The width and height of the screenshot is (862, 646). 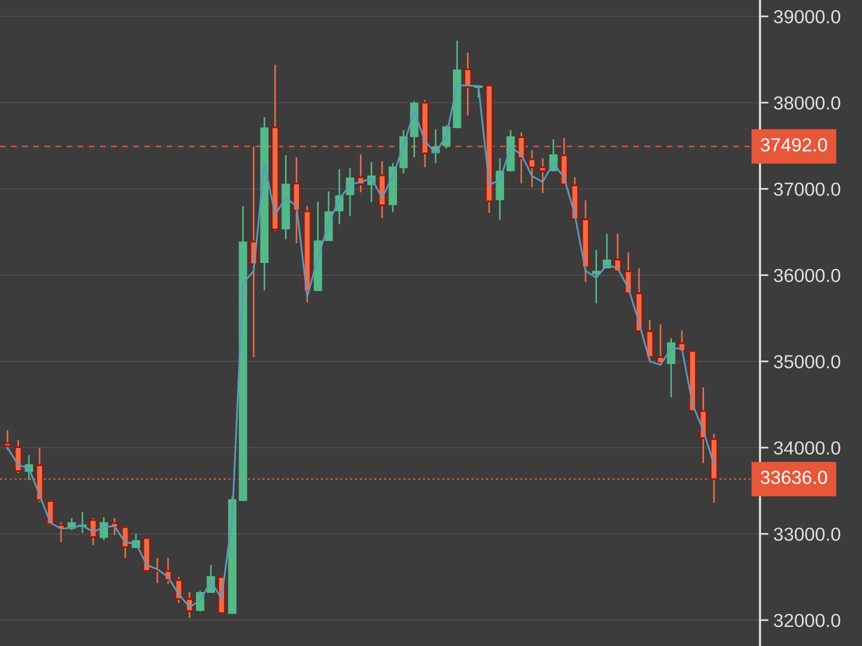 What do you see at coordinates (807, 534) in the screenshot?
I see `y-tick-label: 33000.0` at bounding box center [807, 534].